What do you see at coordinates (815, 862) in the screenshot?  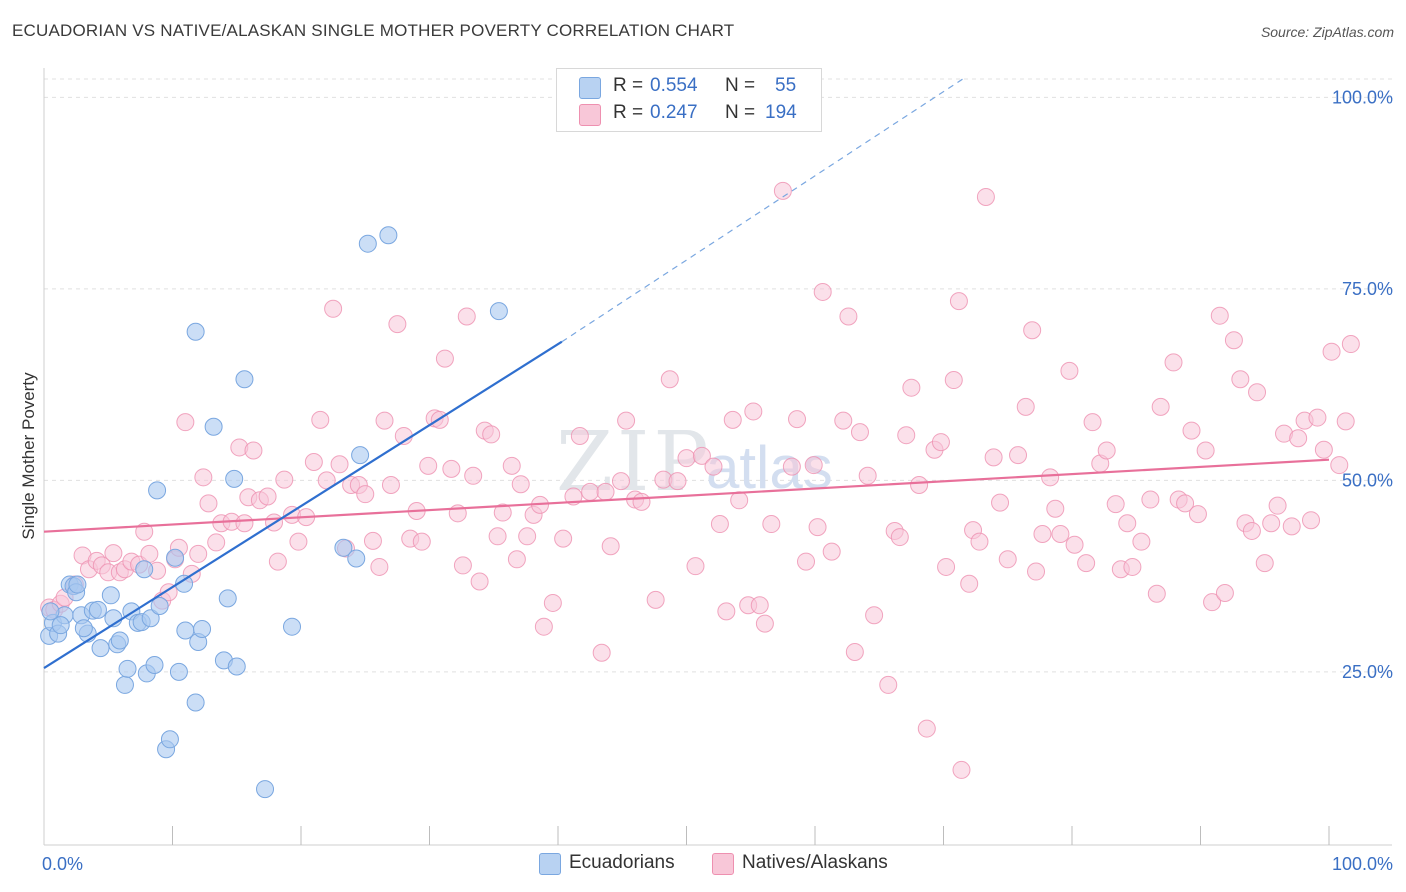 I see `legend-label: Natives/Alaskans` at bounding box center [815, 862].